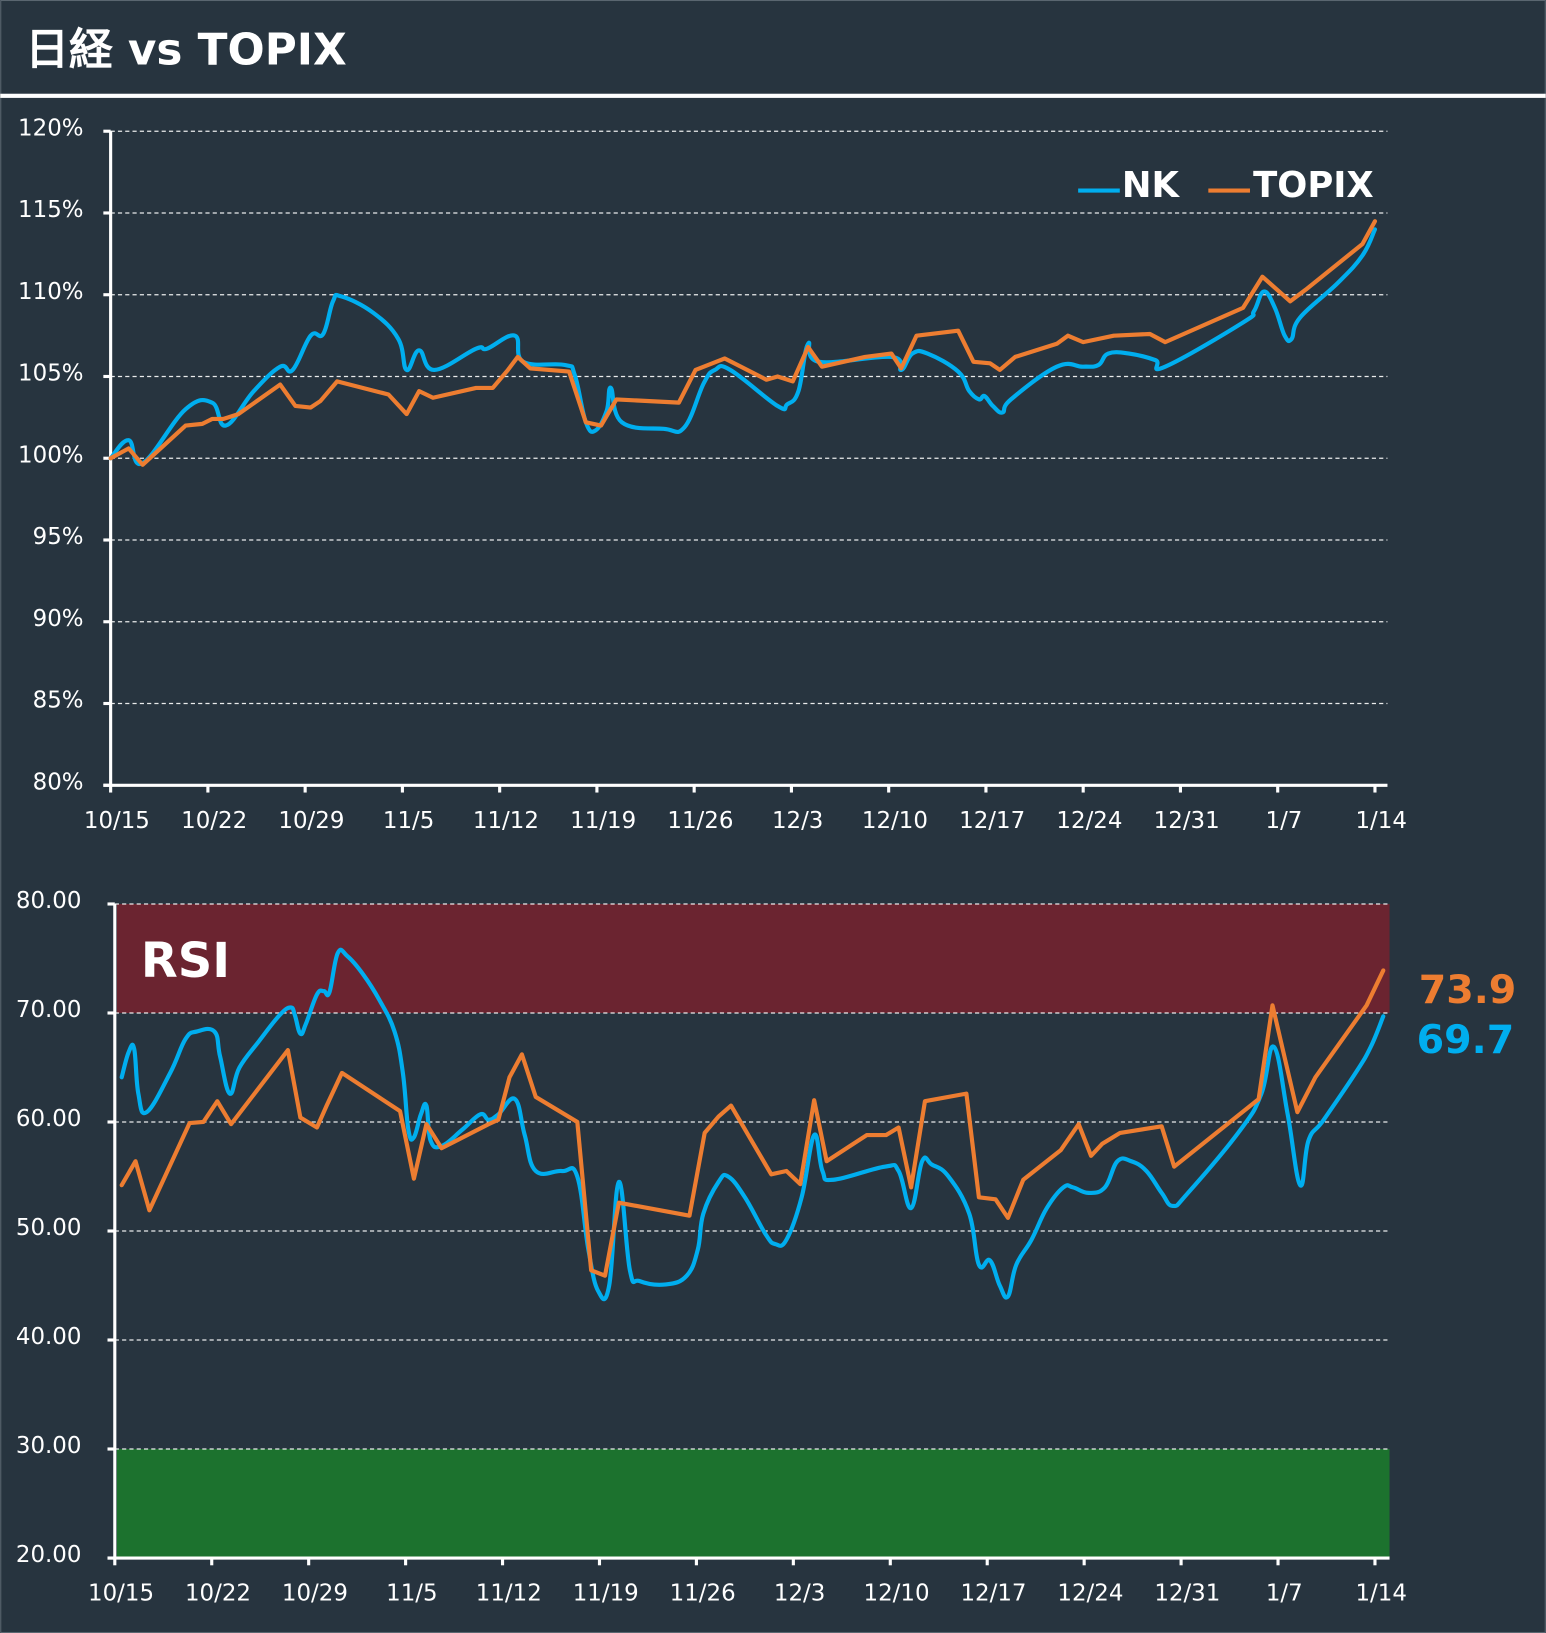  What do you see at coordinates (1226, 185) in the screenshot?
I see `chart-legend: NK TOPIX` at bounding box center [1226, 185].